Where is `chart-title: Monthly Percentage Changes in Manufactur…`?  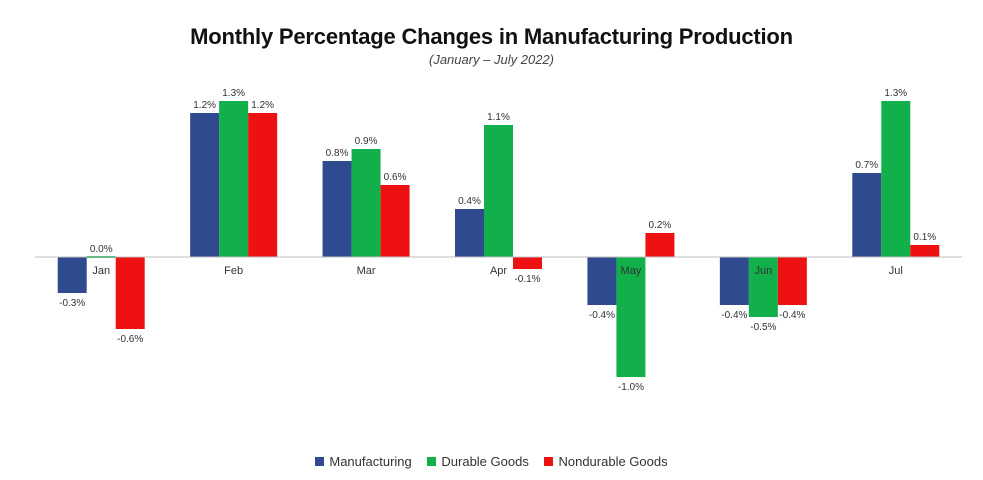
chart-title: Monthly Percentage Changes in Manufactur… is located at coordinates (491, 36).